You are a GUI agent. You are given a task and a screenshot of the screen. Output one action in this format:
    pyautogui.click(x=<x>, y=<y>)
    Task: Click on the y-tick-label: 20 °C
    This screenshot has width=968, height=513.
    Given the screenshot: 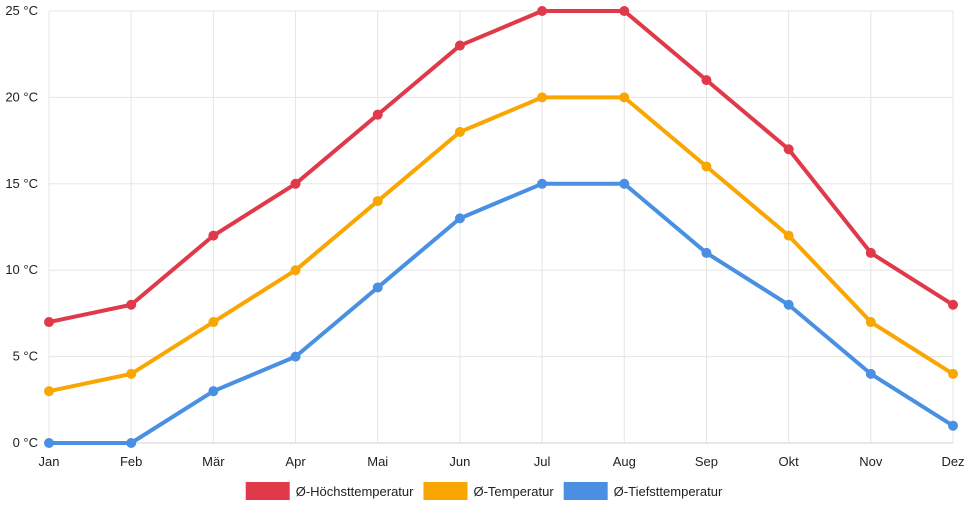 What is the action you would take?
    pyautogui.click(x=21, y=96)
    